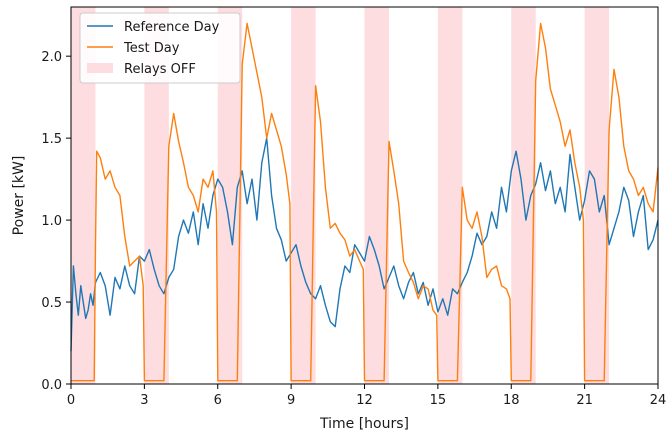  I want to click on x-tick-label: 15, so click(438, 400).